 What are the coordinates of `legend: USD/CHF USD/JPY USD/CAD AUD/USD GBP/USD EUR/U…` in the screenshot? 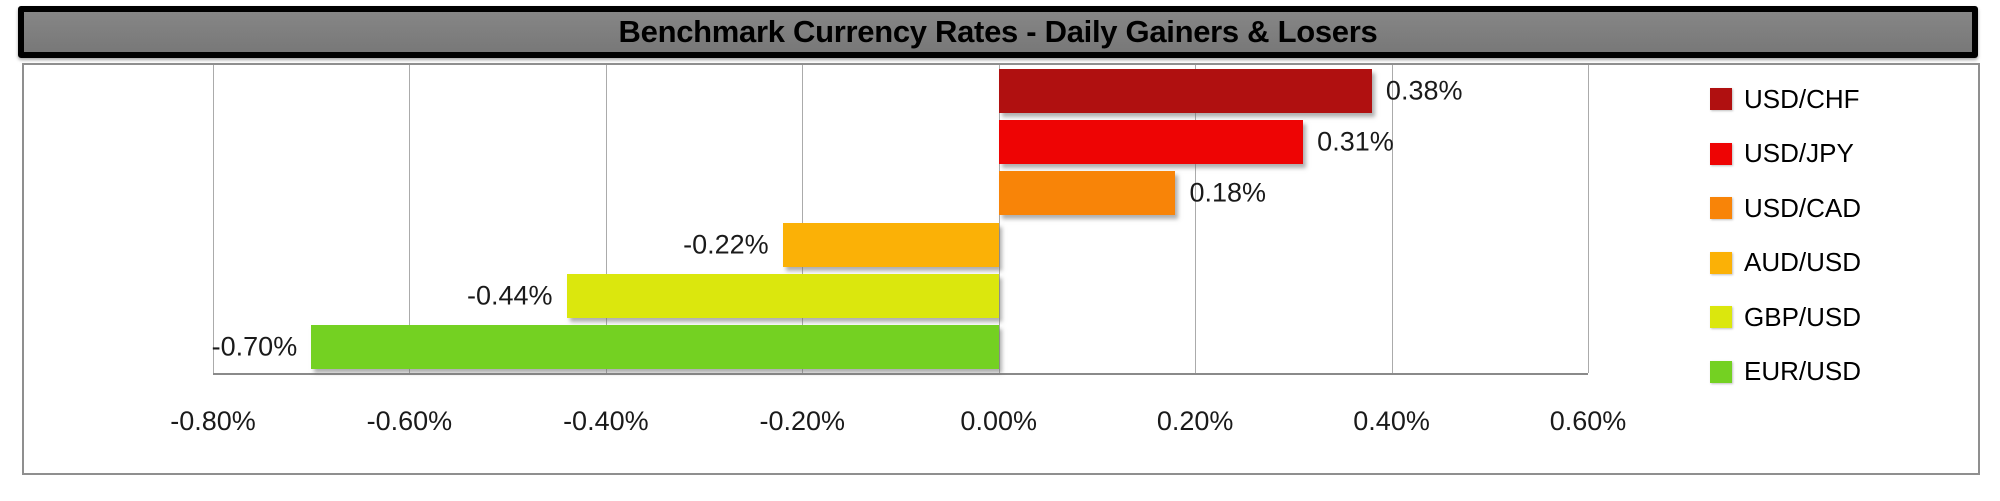 It's located at (1785, 235).